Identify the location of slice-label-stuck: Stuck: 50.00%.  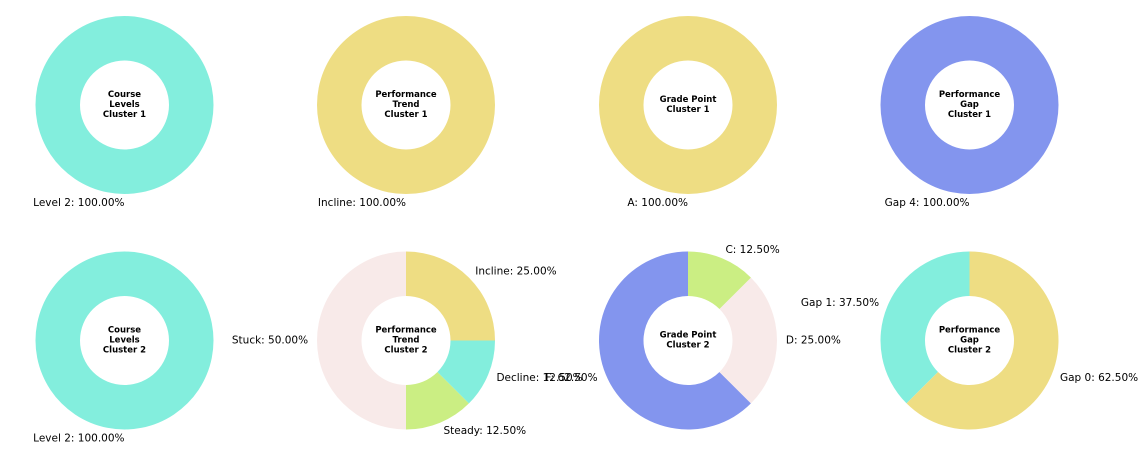
(270, 341).